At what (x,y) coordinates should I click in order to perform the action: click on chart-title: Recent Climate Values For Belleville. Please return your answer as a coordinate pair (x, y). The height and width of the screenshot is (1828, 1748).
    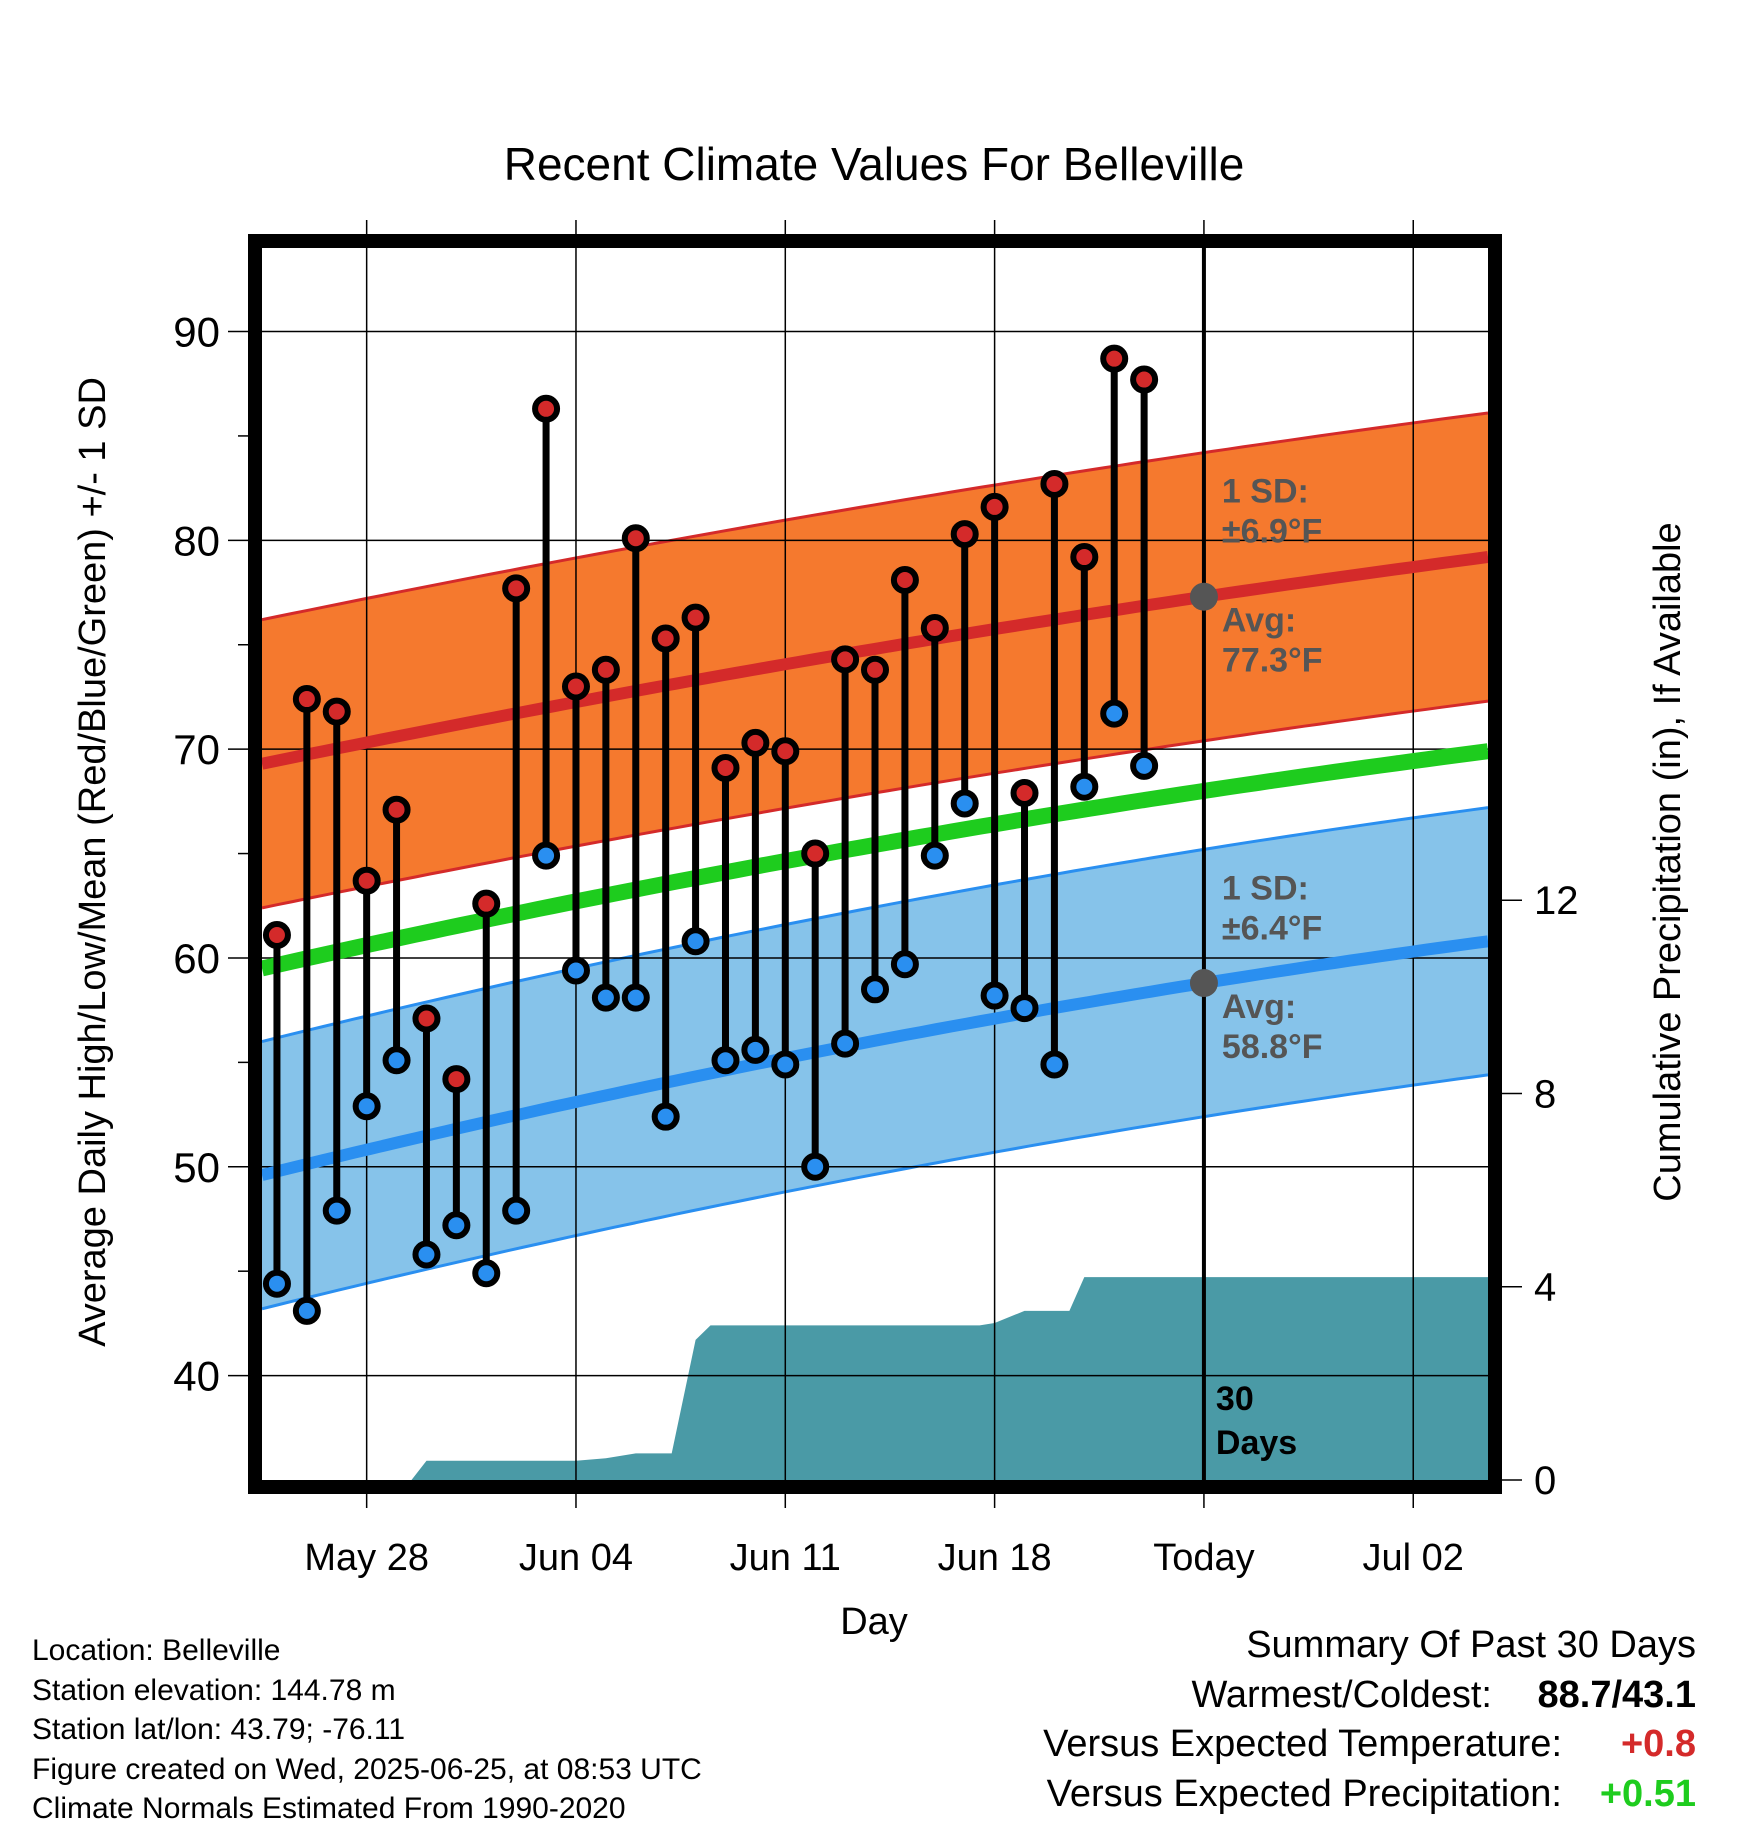
    Looking at the image, I should click on (874, 164).